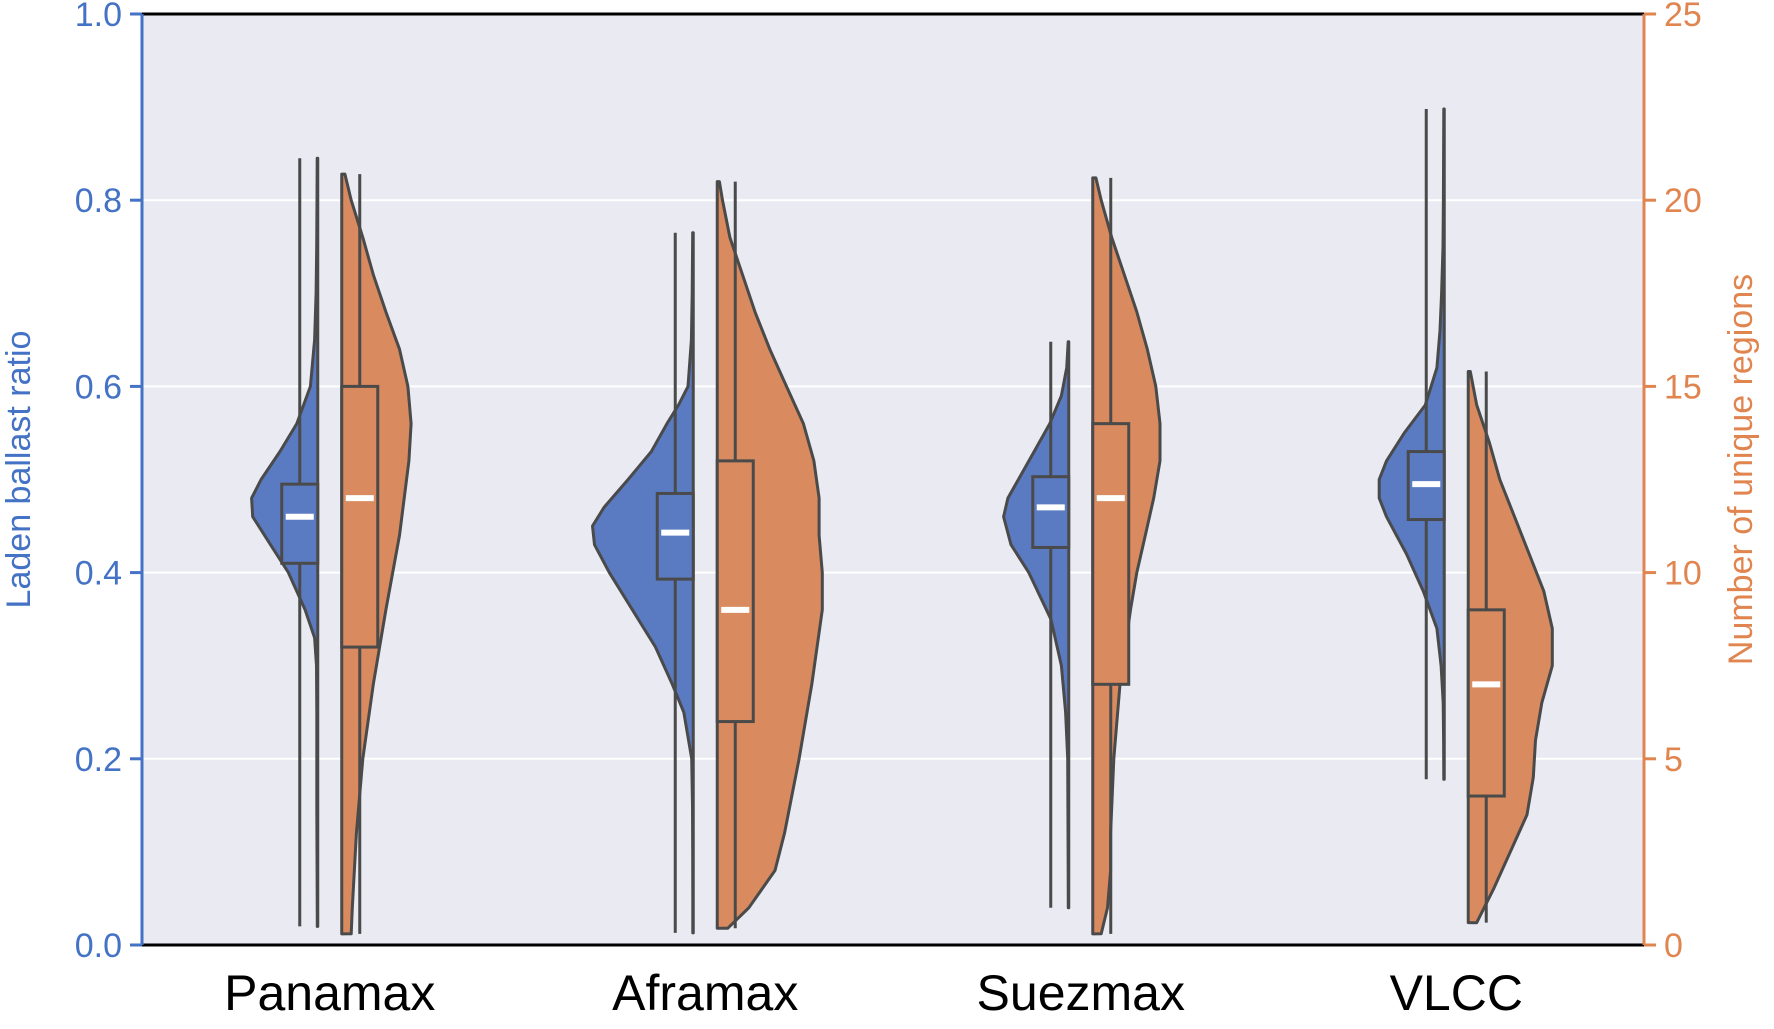  Describe the element at coordinates (1510, 647) in the screenshot. I see `regions-violin-vlcc` at that location.